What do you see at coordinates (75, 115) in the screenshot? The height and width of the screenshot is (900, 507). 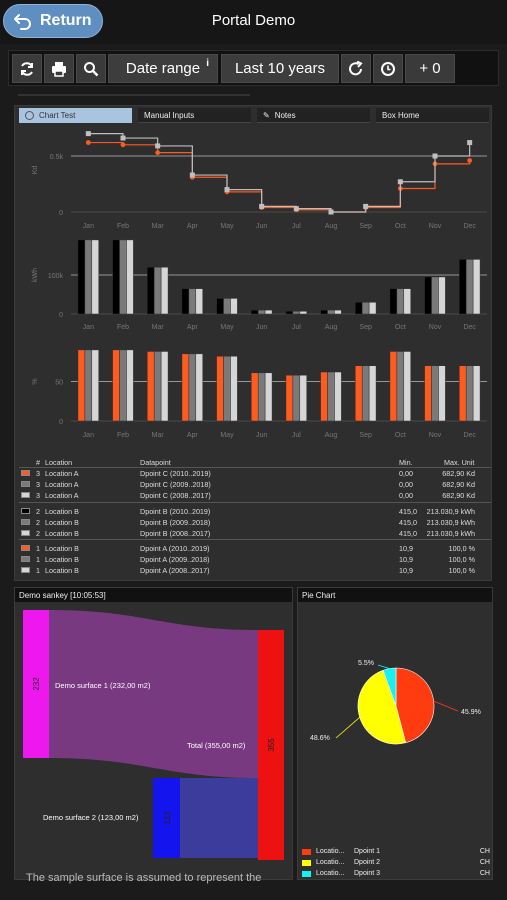 I see `tab-chart-test: Chart Test` at bounding box center [75, 115].